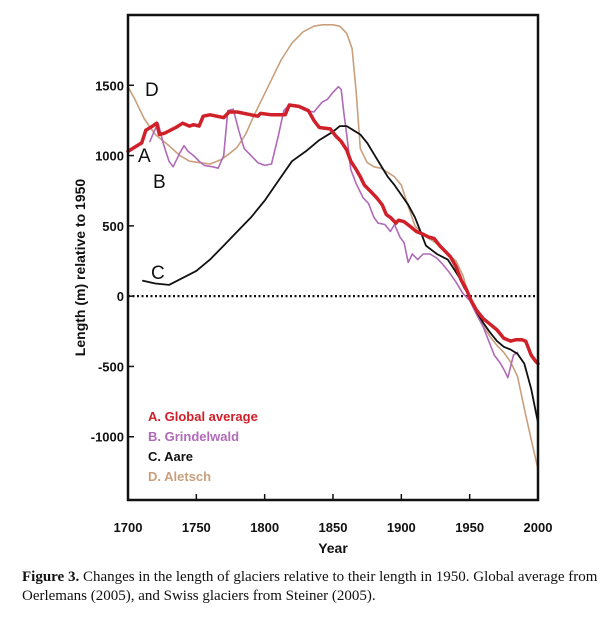 This screenshot has width=616, height=619. I want to click on x-tick-label-1900: 1900, so click(401, 527).